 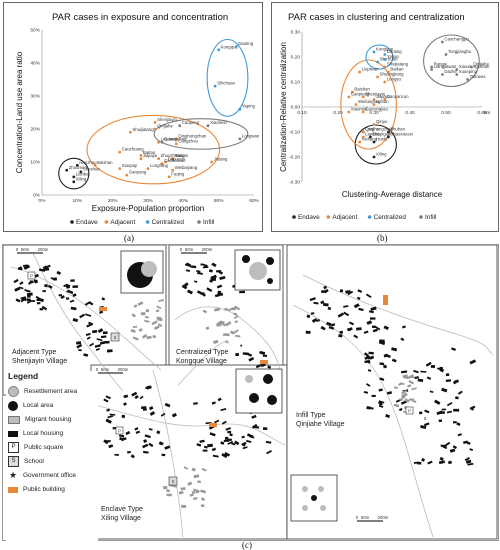 What do you see at coordinates (382, 121) in the screenshot?
I see `point-label: Qinjiu` at bounding box center [382, 121].